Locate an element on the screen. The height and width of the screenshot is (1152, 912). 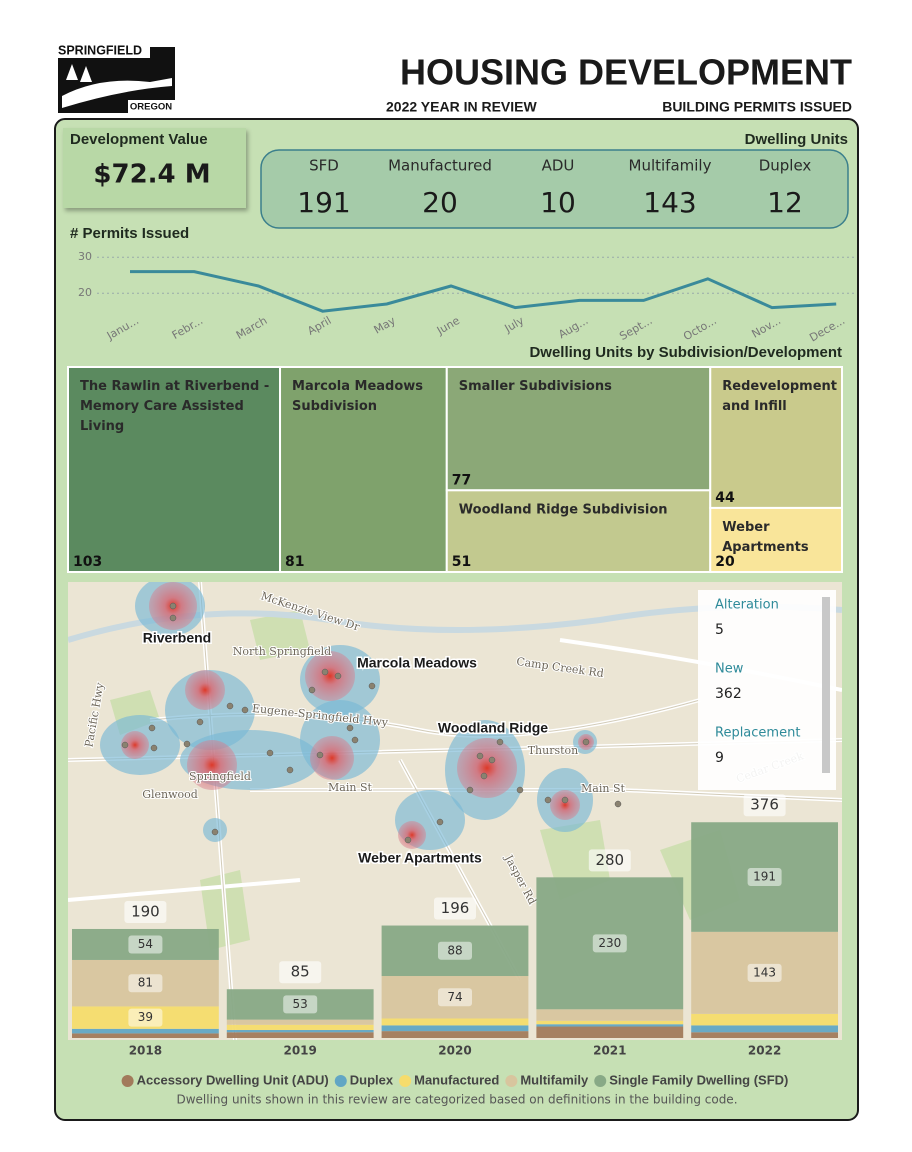
units-card is located at coordinates (554, 189).